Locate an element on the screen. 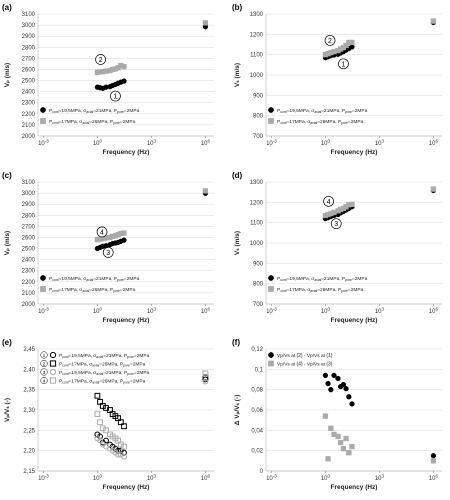  y-tick-label: 2,20 is located at coordinates (29, 452).